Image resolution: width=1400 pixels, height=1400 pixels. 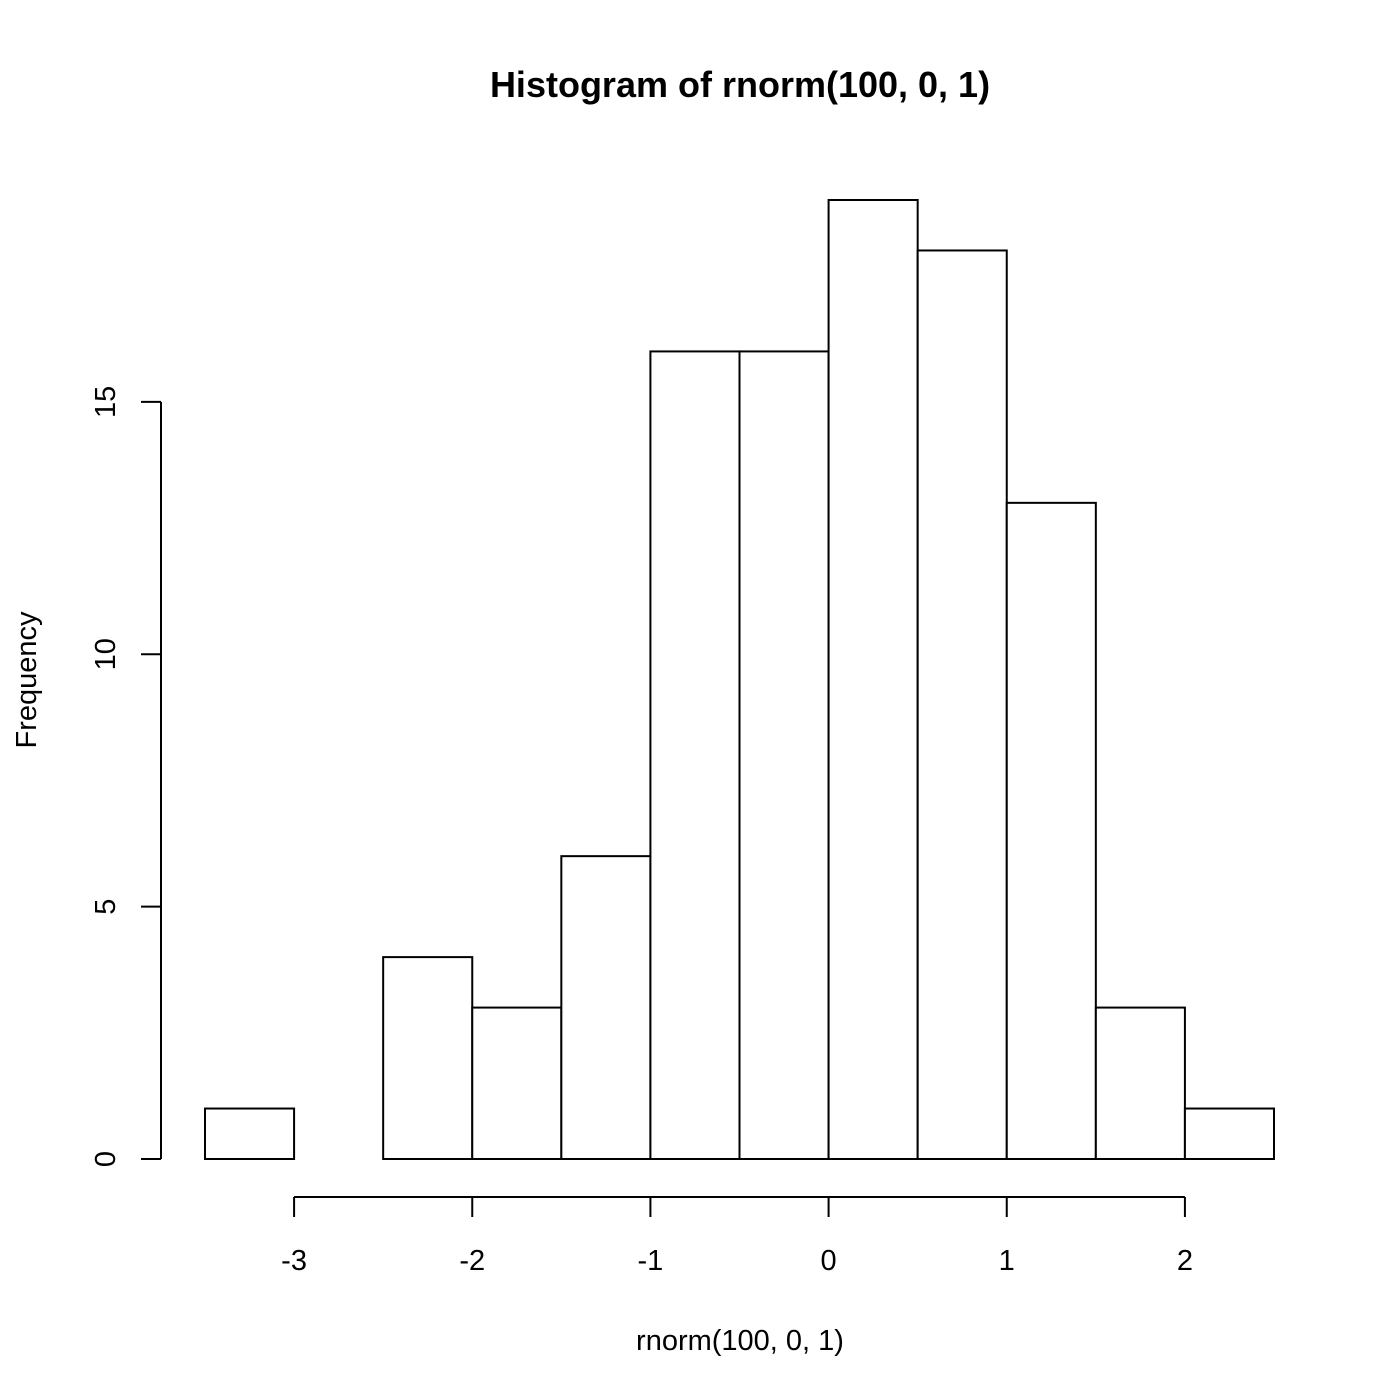 What do you see at coordinates (294, 1261) in the screenshot?
I see `x-tick-label: -3` at bounding box center [294, 1261].